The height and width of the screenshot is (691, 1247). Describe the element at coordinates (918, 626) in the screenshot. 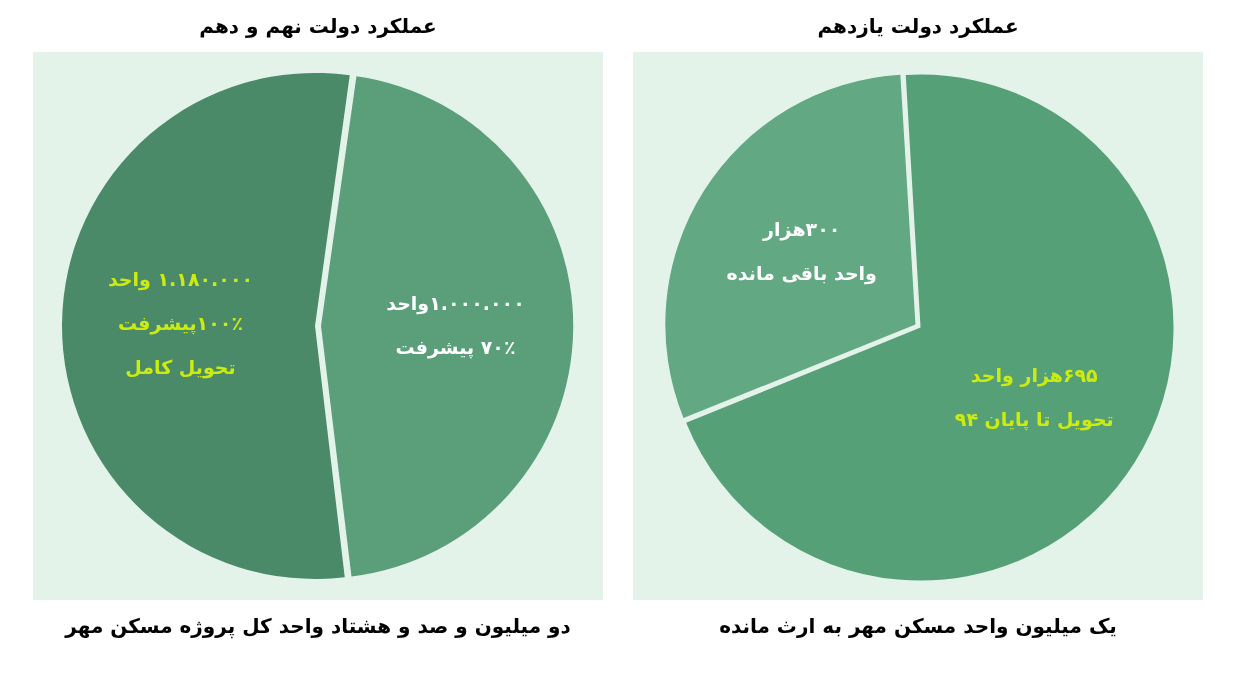

I see `text: یک میلیون واحد مسکن مهر به ارث مانده` at that location.